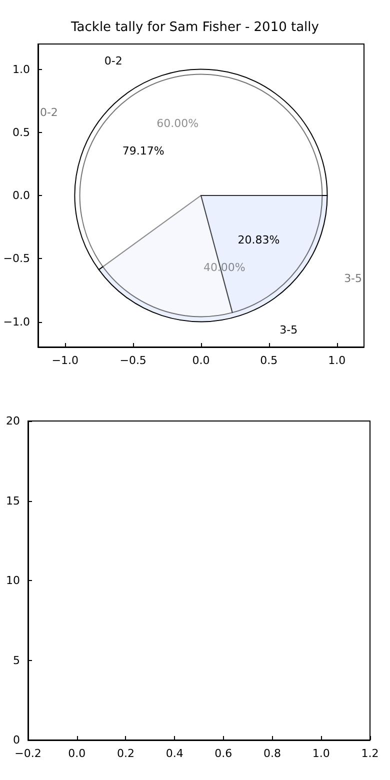  Describe the element at coordinates (177, 123) in the screenshot. I see `data-label: 60.00%` at that location.